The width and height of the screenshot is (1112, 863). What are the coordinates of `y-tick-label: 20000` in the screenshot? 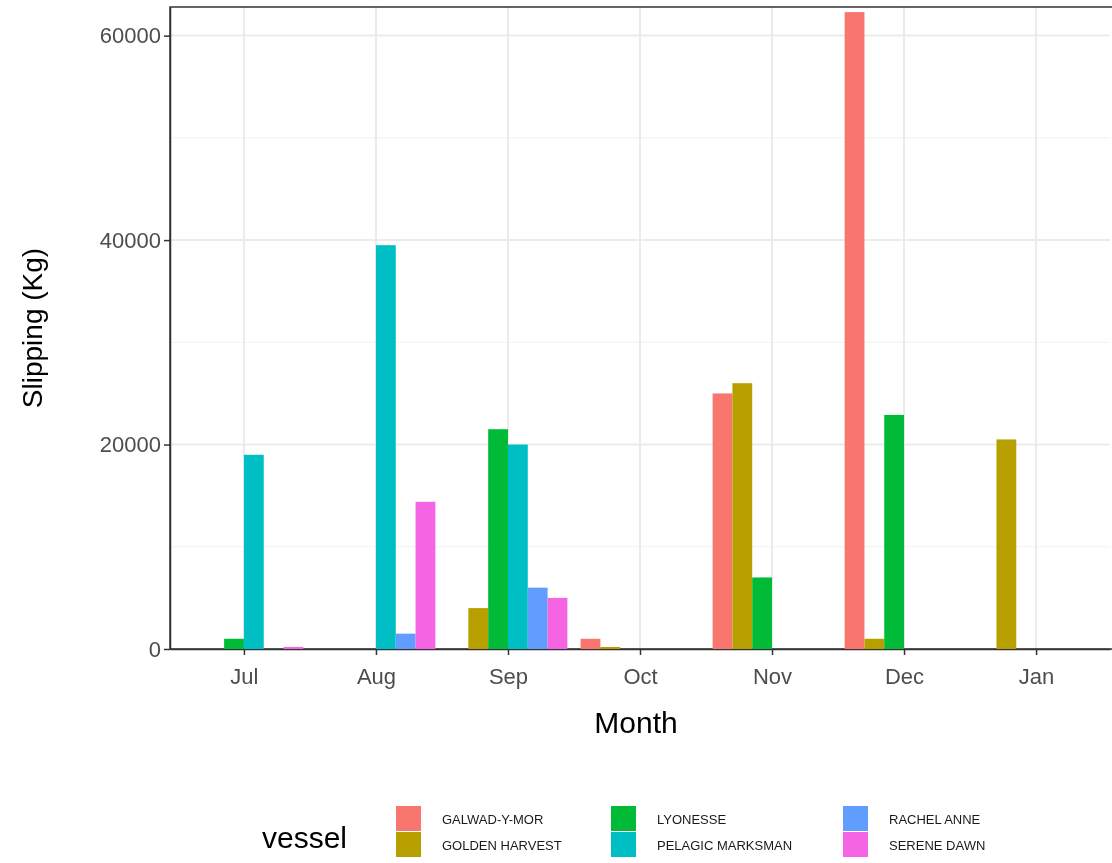 It's located at (130, 445).